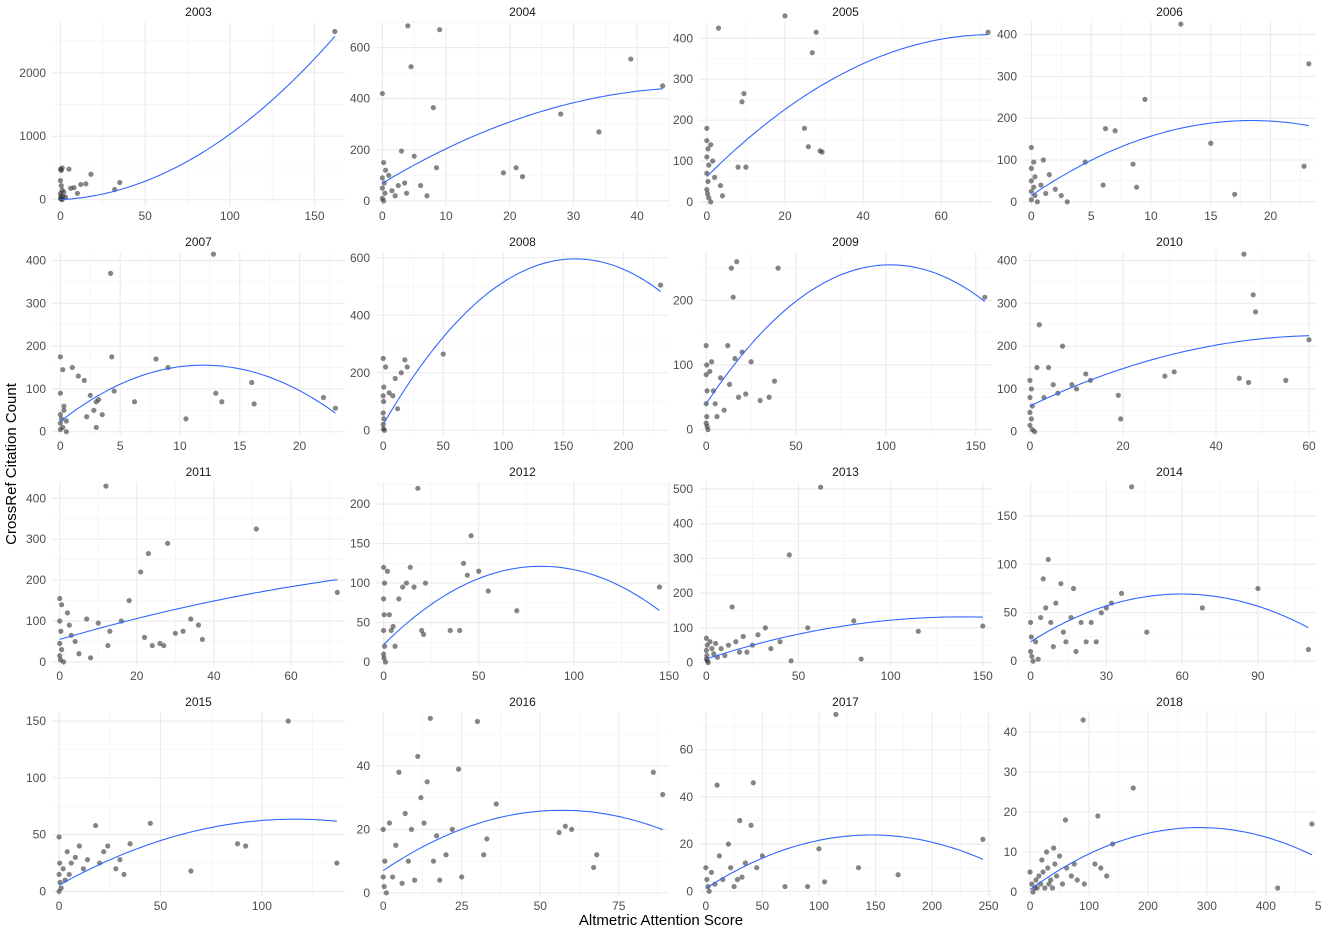  Describe the element at coordinates (687, 797) in the screenshot. I see `y-tick-label: 40` at that location.